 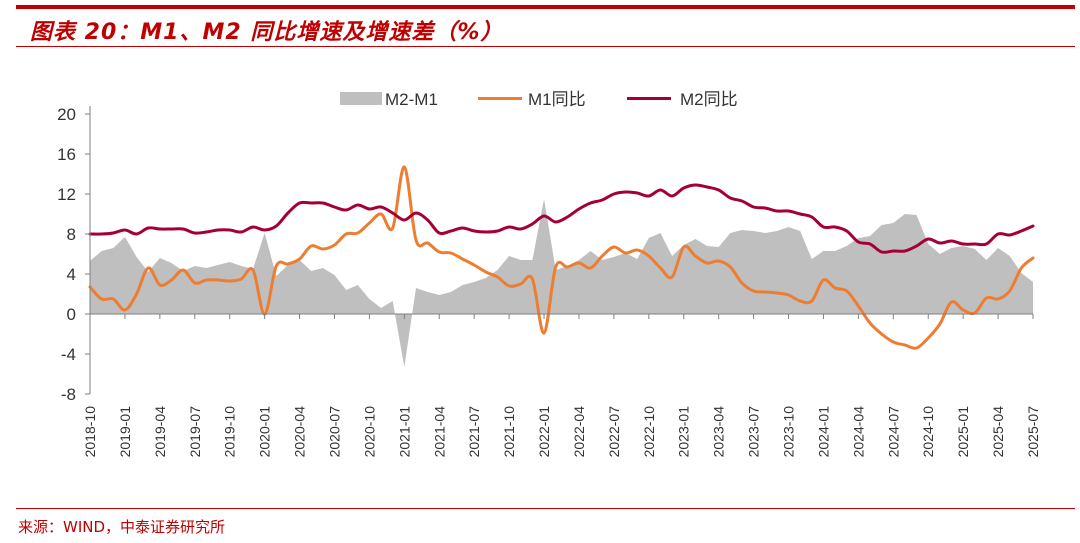 I want to click on x-tick-label: 2022-01, so click(x=544, y=432).